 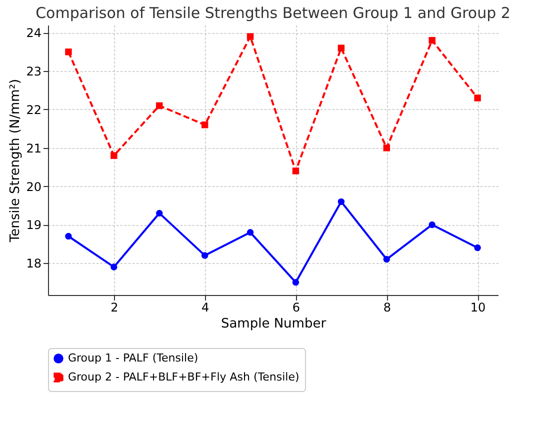 I want to click on x-tick-label: 4, so click(x=206, y=307).